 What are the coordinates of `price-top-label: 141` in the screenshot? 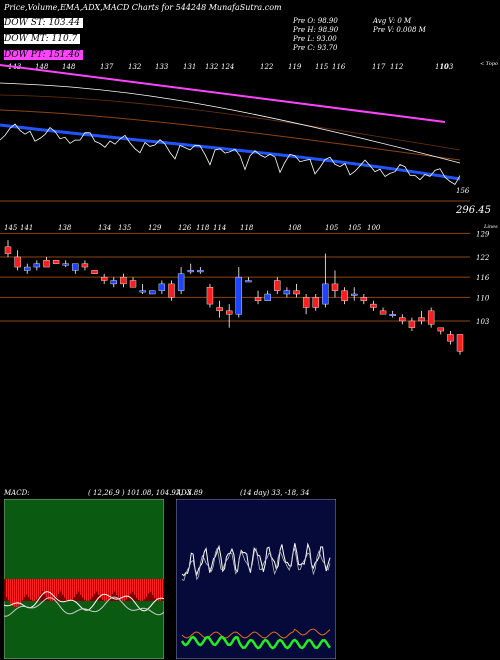 It's located at (26, 228).